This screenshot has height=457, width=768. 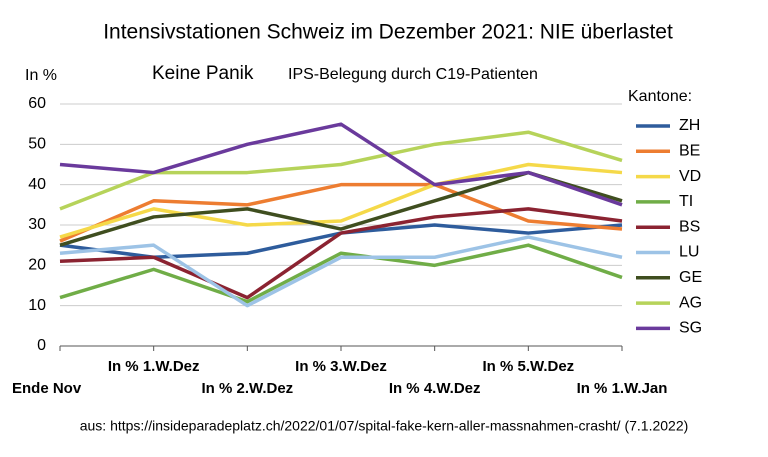 I want to click on x-tick-label: In % 3.W.Dez, so click(x=341, y=366).